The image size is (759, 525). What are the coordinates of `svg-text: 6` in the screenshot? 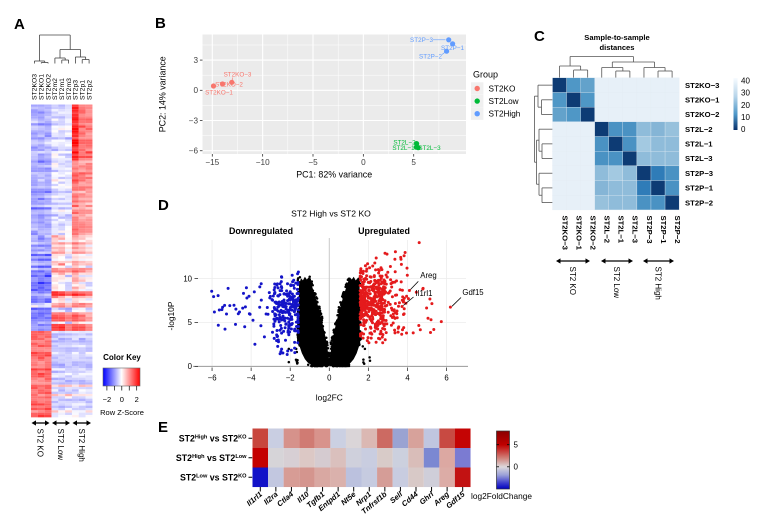 It's located at (446, 378).